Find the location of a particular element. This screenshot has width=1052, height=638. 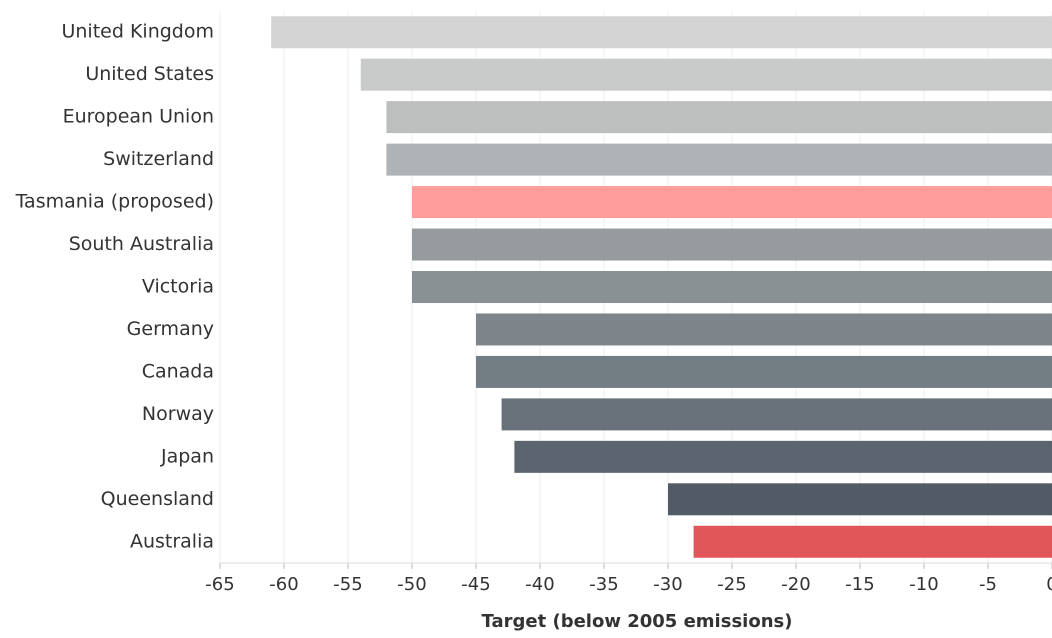

y-tick-label: Japan is located at coordinates (187, 456).